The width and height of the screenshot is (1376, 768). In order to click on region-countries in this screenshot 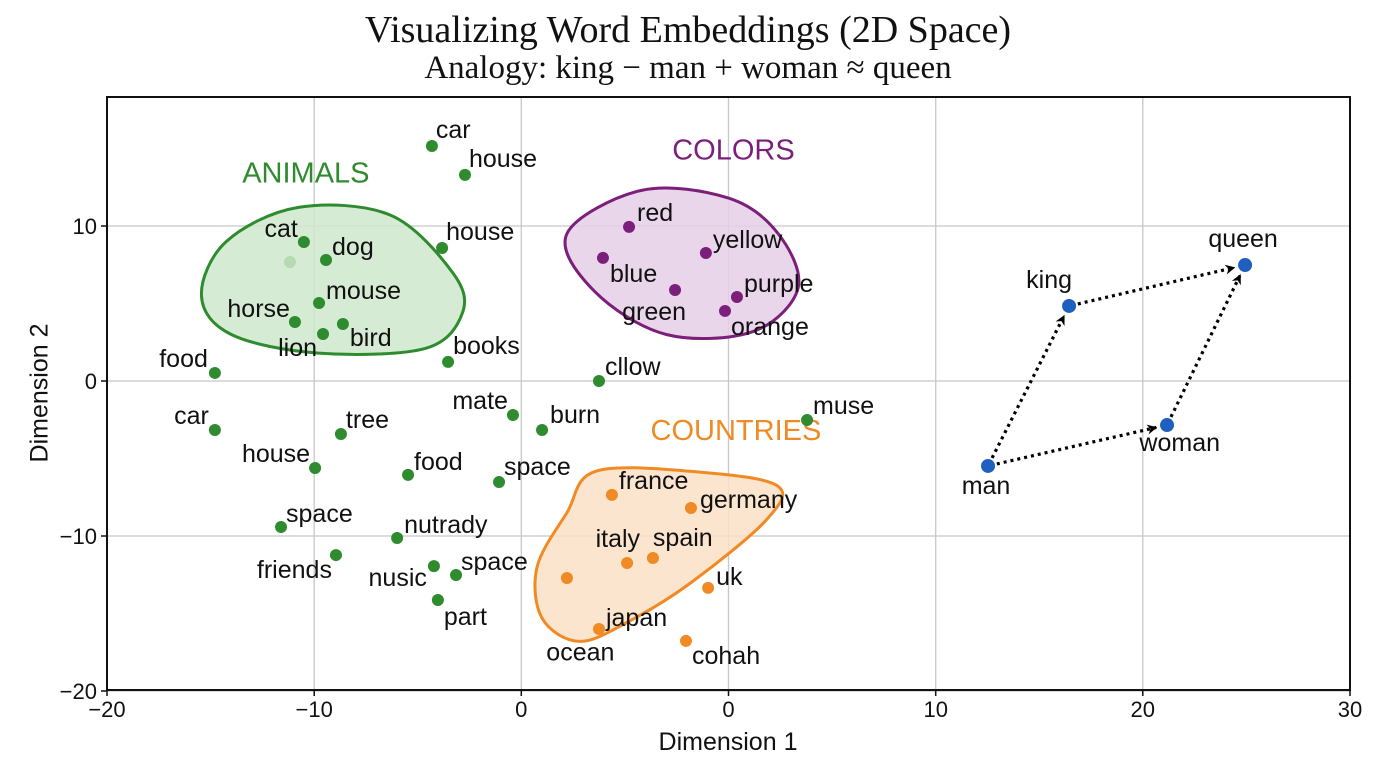, I will do `click(659, 554)`.